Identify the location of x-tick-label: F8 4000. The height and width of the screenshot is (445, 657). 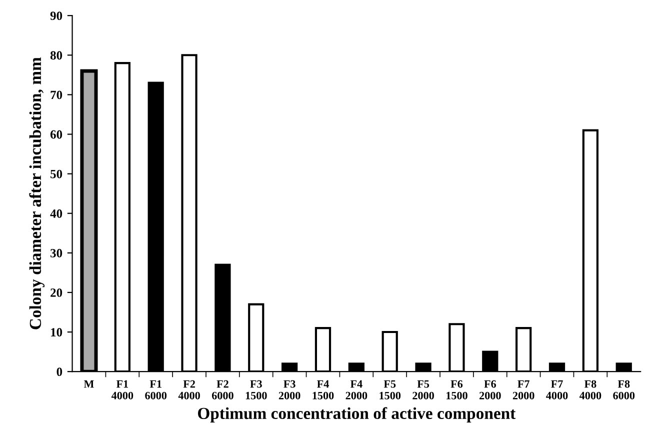
(590, 390).